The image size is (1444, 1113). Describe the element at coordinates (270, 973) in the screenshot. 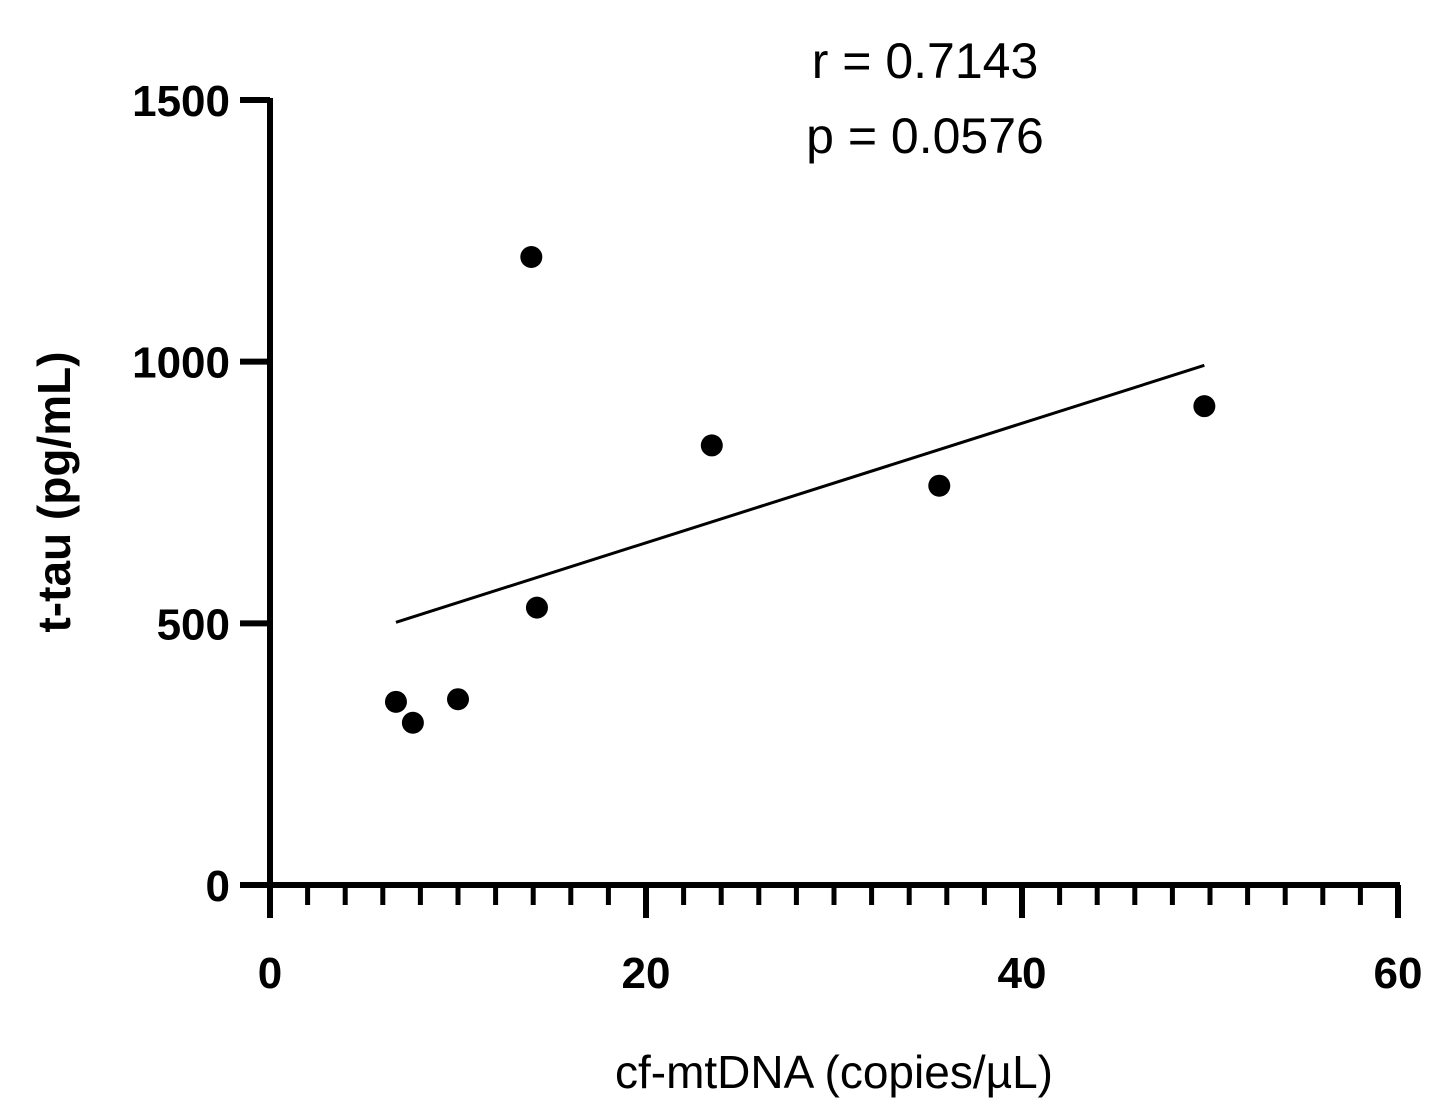

I see `x-tick-label: 0` at that location.